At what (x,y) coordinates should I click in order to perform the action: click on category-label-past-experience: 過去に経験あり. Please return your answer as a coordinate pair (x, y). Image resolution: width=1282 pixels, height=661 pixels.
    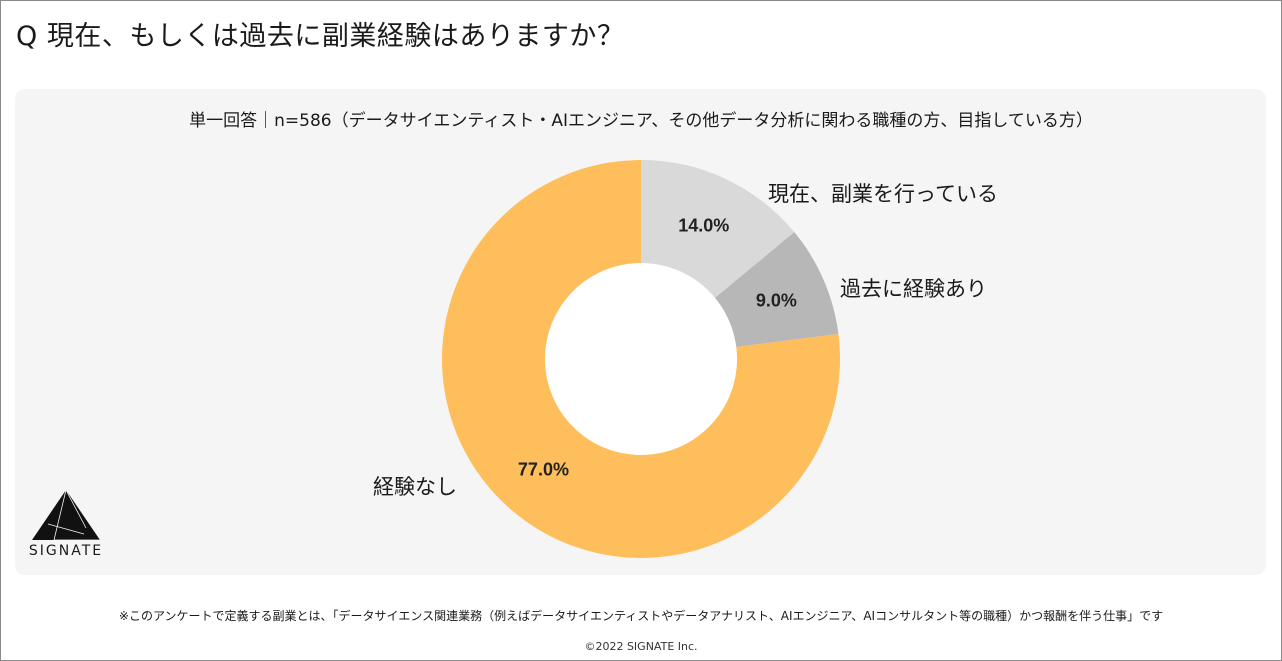
    Looking at the image, I should click on (913, 289).